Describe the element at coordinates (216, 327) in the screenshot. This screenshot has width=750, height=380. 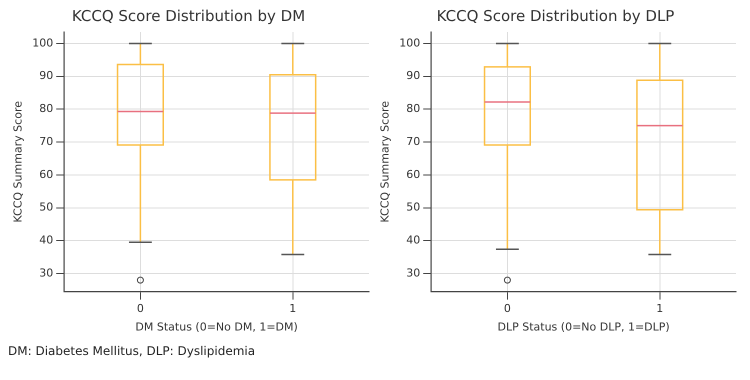
I see `x-axis-title: DM Status (0=No DM, 1=DM)` at that location.